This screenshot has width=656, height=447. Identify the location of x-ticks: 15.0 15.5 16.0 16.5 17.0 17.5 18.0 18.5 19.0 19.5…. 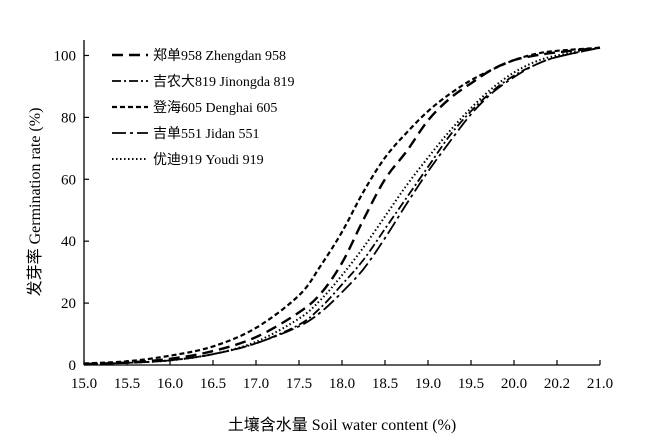
(342, 376).